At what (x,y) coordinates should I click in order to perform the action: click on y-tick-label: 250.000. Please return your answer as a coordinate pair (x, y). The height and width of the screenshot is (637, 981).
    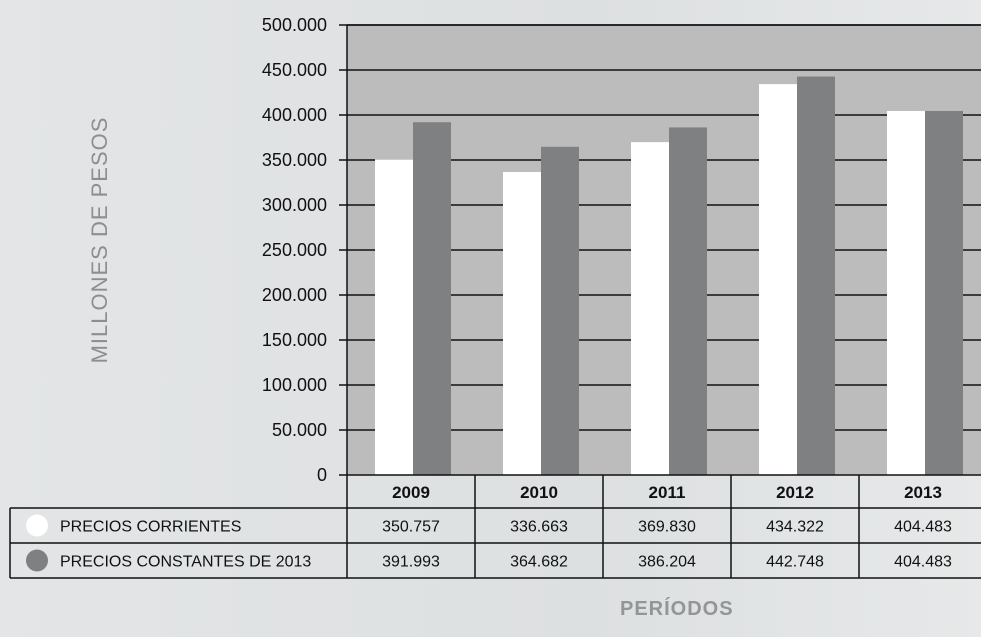
    Looking at the image, I should click on (294, 250).